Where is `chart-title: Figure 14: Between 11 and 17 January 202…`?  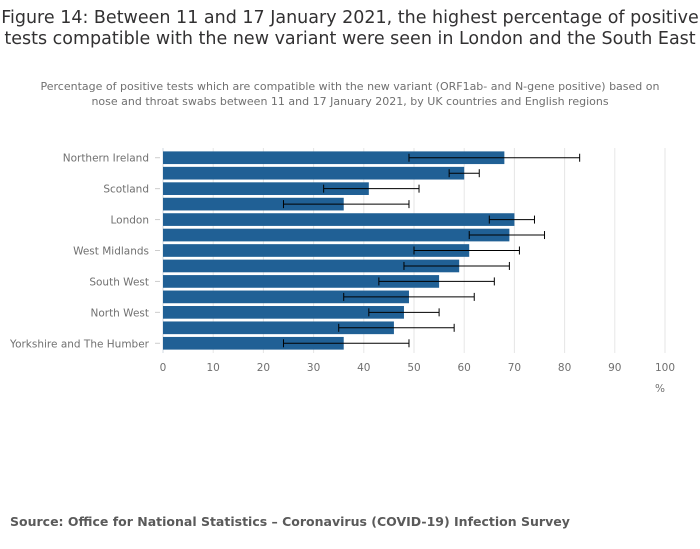
chart-title: Figure 14: Between 11 and 17 January 202… is located at coordinates (350, 28).